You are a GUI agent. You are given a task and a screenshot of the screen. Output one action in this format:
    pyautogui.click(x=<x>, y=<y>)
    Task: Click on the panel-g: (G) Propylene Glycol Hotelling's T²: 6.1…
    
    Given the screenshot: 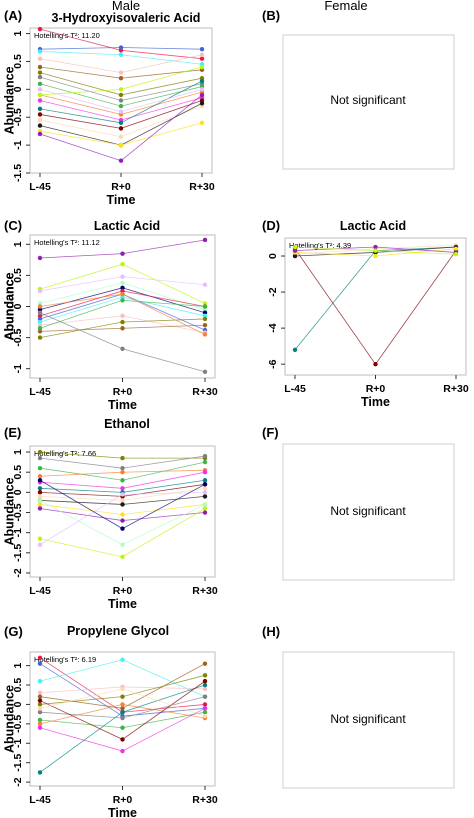 What is the action you would take?
    pyautogui.click(x=110, y=721)
    